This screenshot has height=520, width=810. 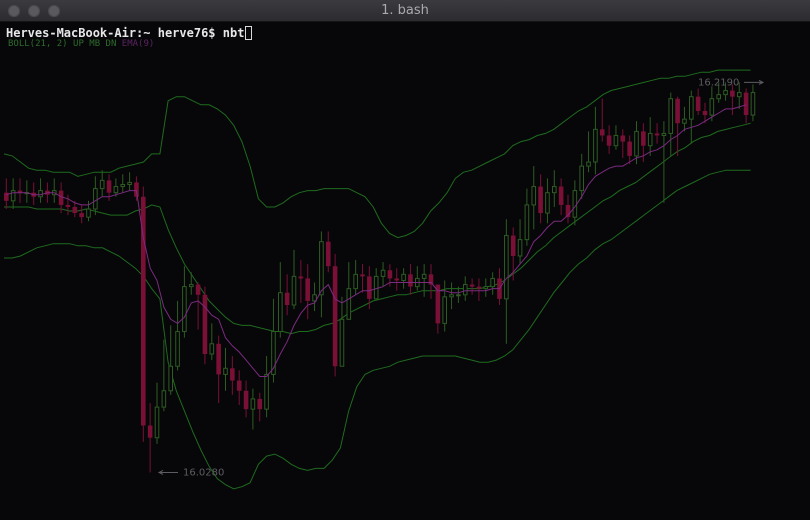 I want to click on zoom-button, so click(x=54, y=11).